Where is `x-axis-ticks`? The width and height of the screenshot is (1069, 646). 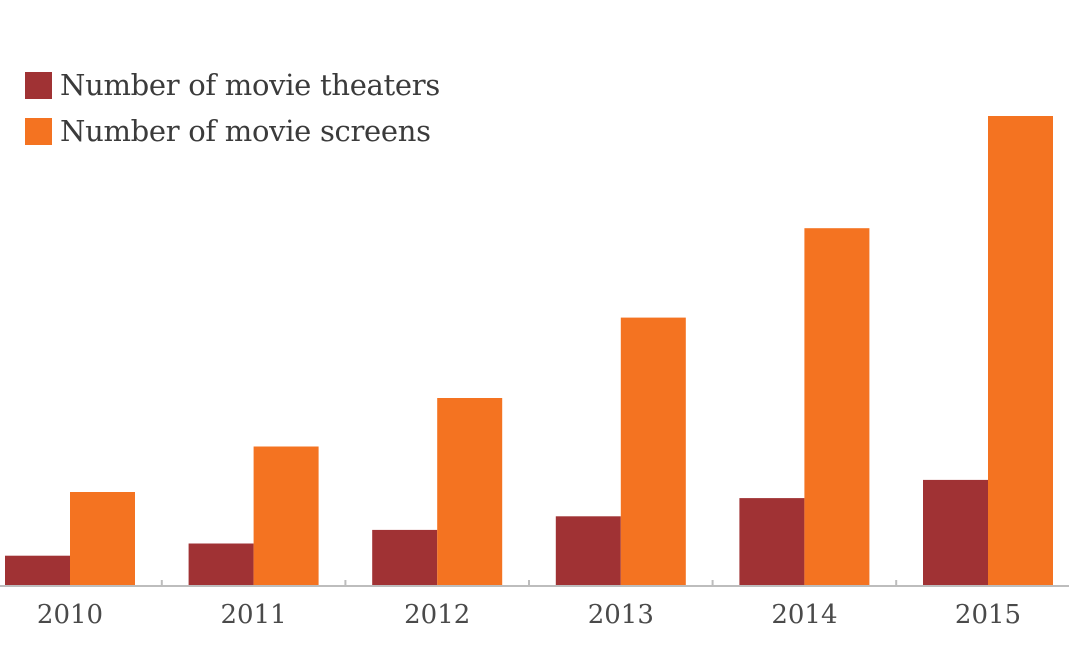 x-axis-ticks is located at coordinates (529, 583).